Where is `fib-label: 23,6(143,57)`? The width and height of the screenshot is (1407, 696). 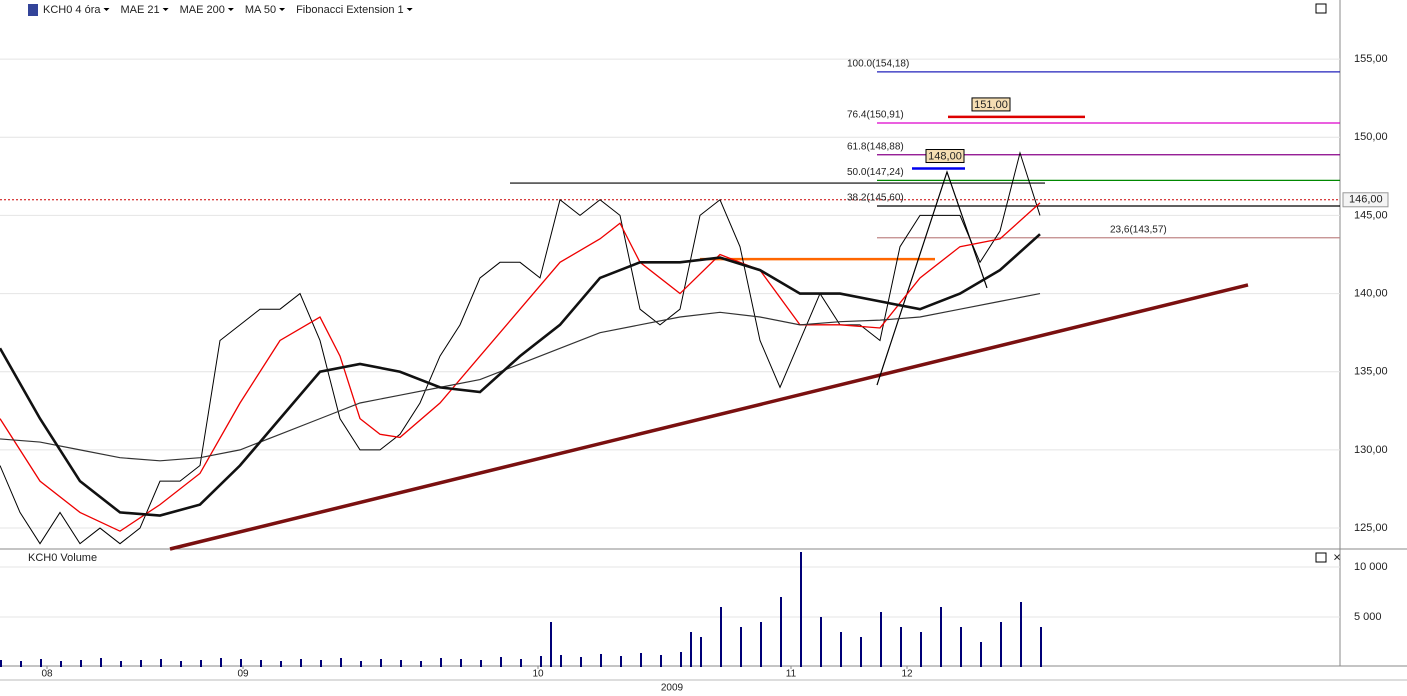
fib-label: 23,6(143,57) is located at coordinates (1138, 229).